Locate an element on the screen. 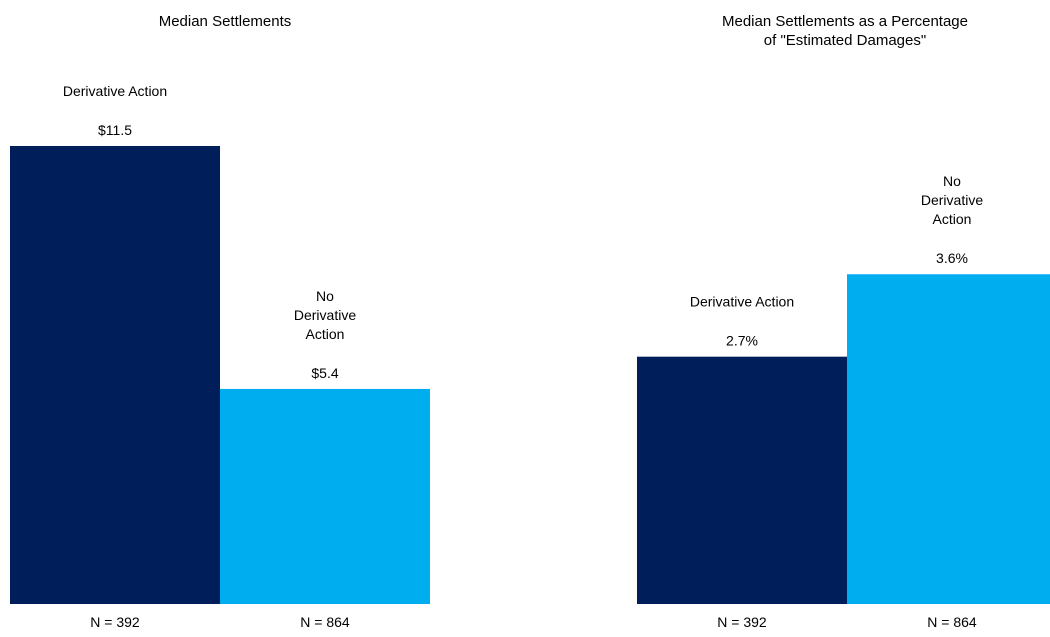  chart-title: Median Settlements is located at coordinates (225, 21).